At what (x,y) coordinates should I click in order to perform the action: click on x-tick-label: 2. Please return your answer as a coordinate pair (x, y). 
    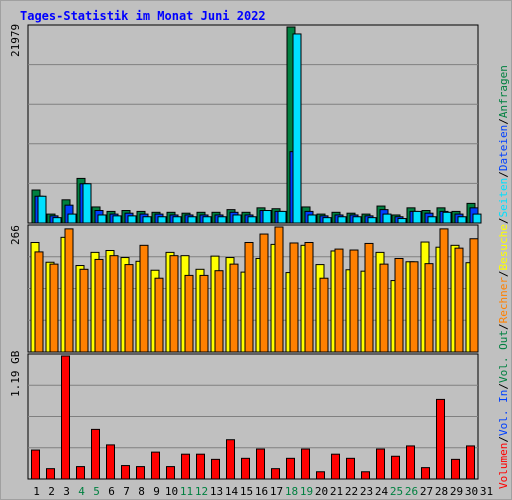
    Looking at the image, I should click on (51, 491).